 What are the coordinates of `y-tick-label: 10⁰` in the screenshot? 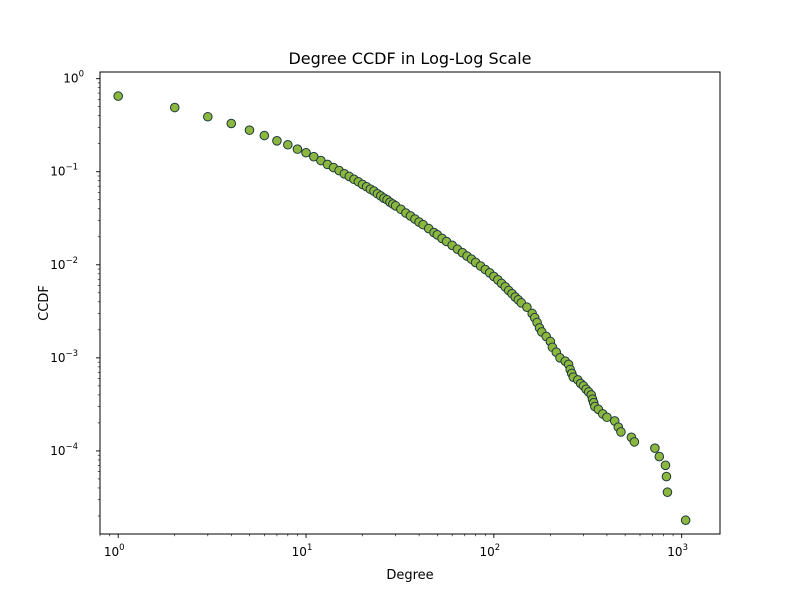 It's located at (73, 78).